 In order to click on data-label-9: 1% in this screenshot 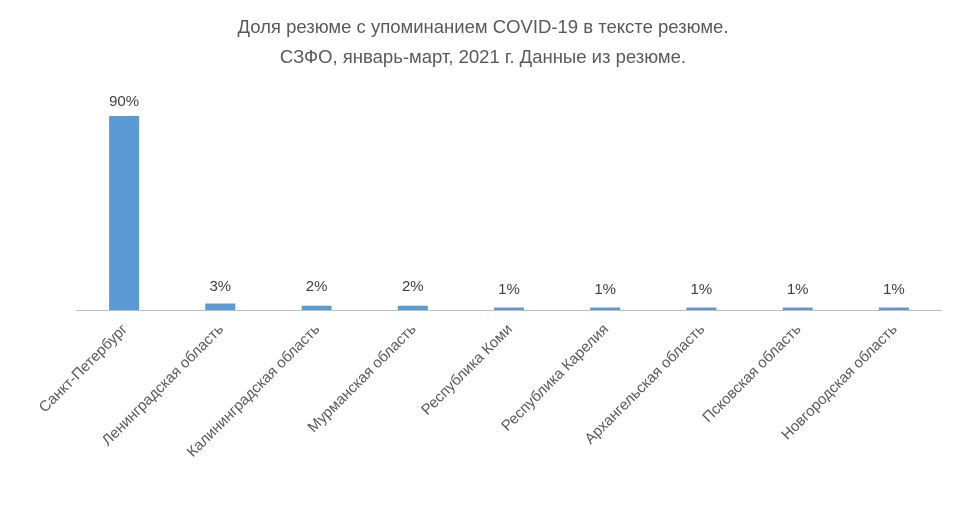, I will do `click(894, 289)`.